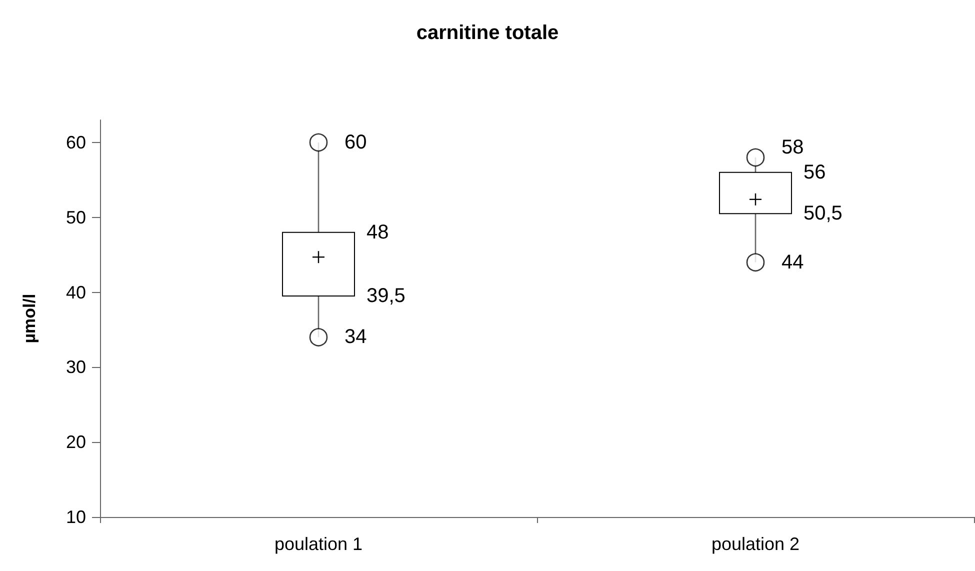 The width and height of the screenshot is (975, 571). What do you see at coordinates (823, 213) in the screenshot?
I see `annotation: 50,5` at bounding box center [823, 213].